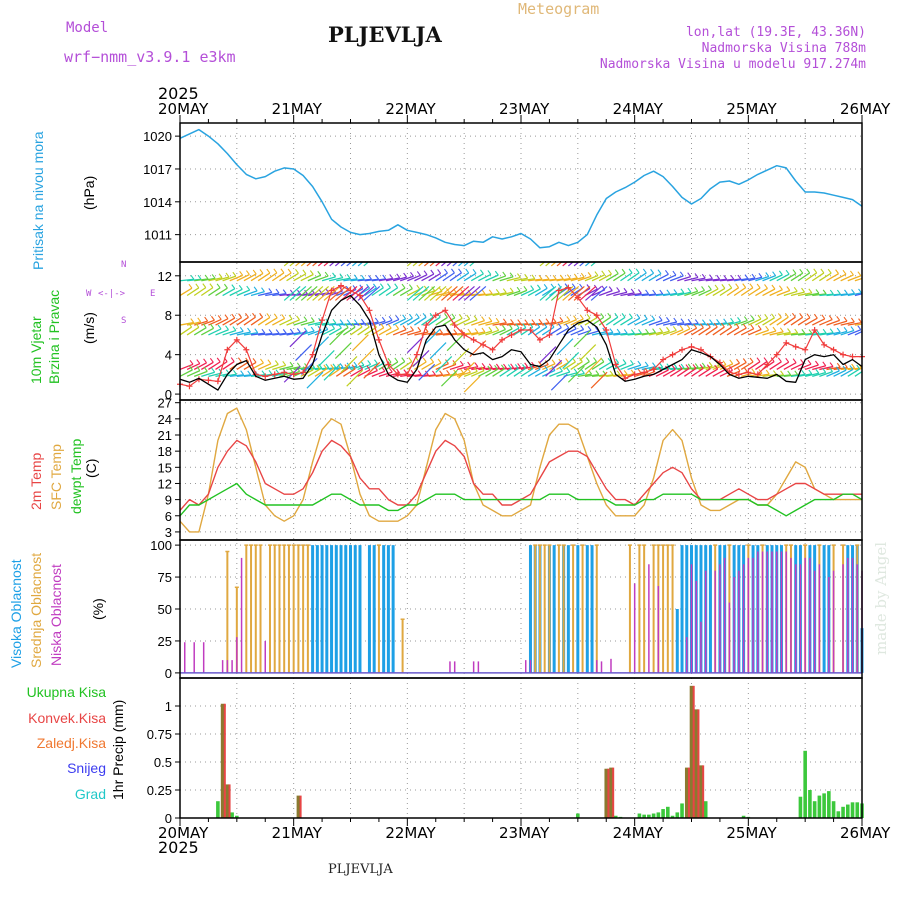  I want to click on top-day-label: 24MAY, so click(637, 109).